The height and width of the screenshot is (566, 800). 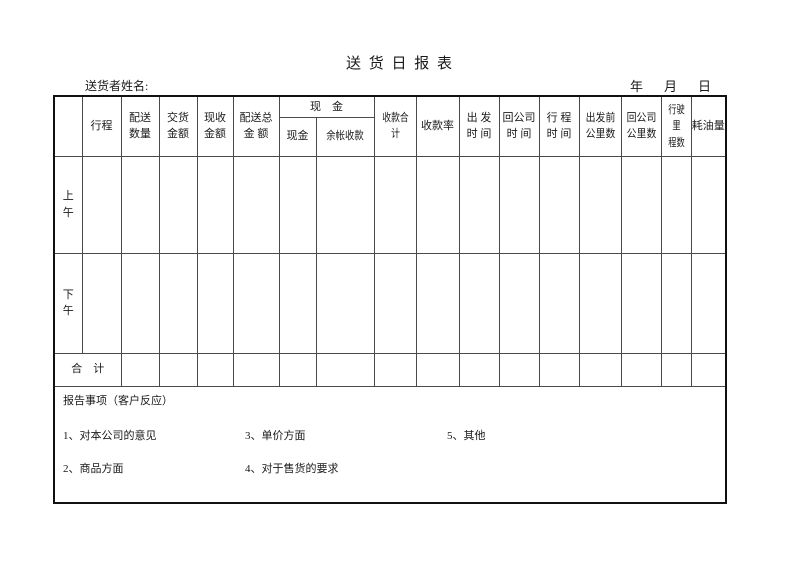 What do you see at coordinates (437, 126) in the screenshot?
I see `col-header-collection-rate: 收款率` at bounding box center [437, 126].